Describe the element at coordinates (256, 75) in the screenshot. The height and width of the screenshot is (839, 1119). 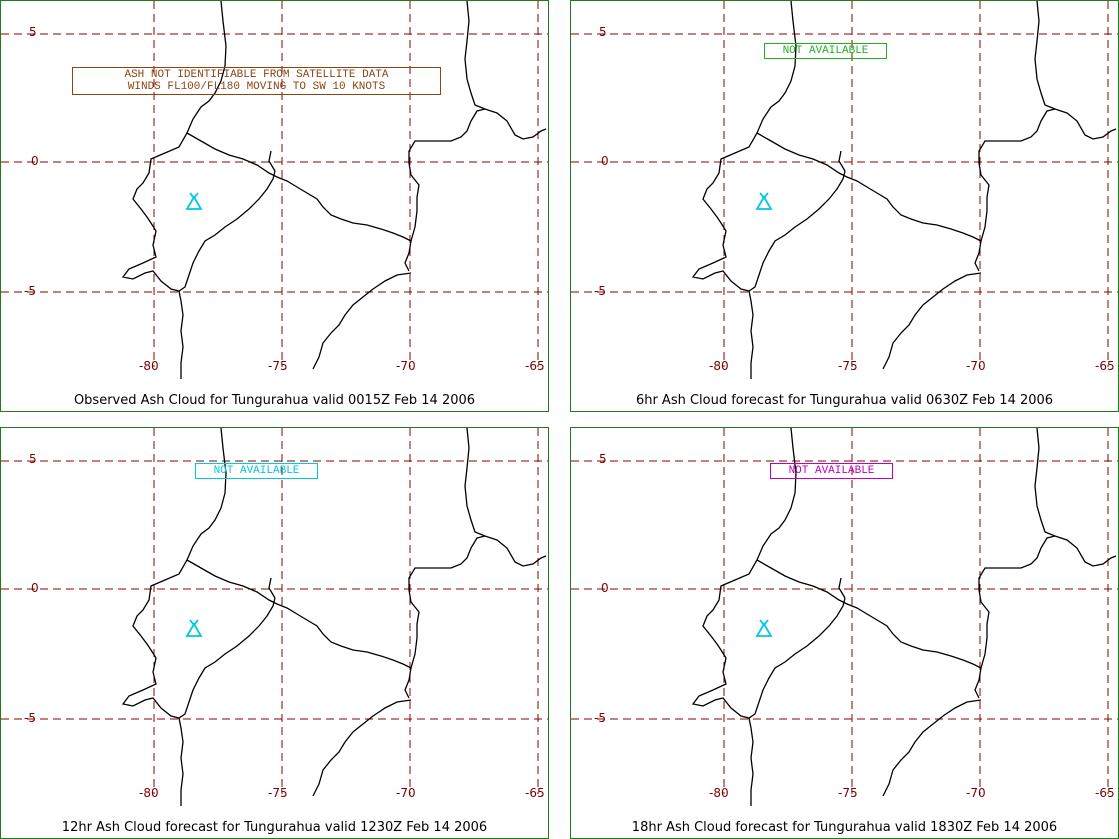
I see `note-line-1: ASH NOT IDENTIFIABLE FROM SATELLITE DATA` at that location.